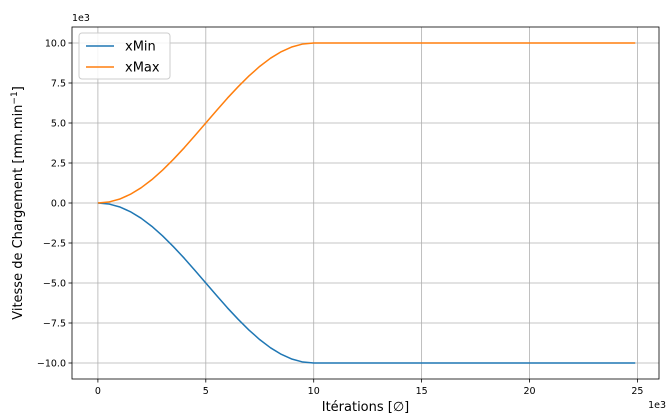 Image resolution: width=667 pixels, height=414 pixels. Describe the element at coordinates (637, 391) in the screenshot. I see `x-tick-label: 25` at that location.